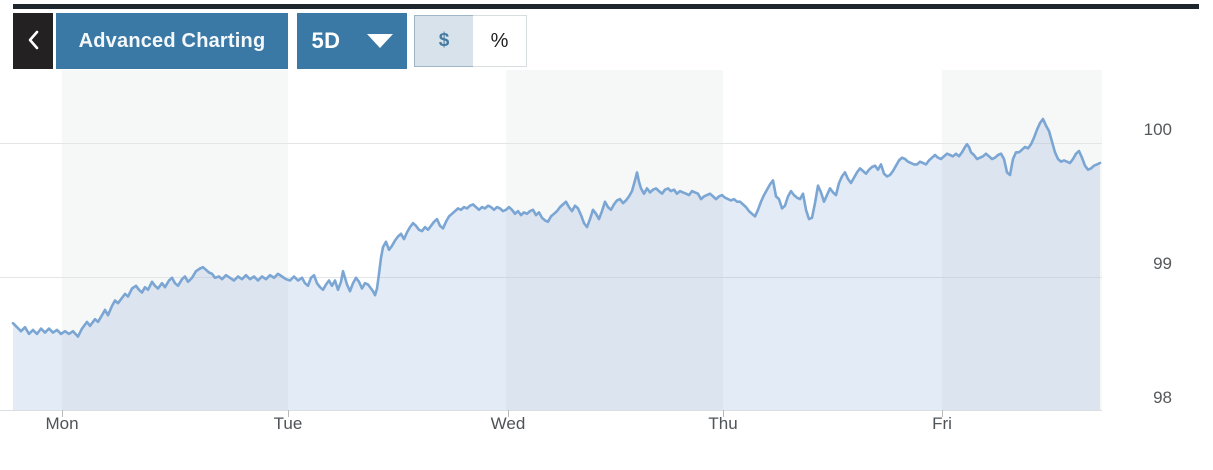  I want to click on x-label-Thu: Thu, so click(723, 423).